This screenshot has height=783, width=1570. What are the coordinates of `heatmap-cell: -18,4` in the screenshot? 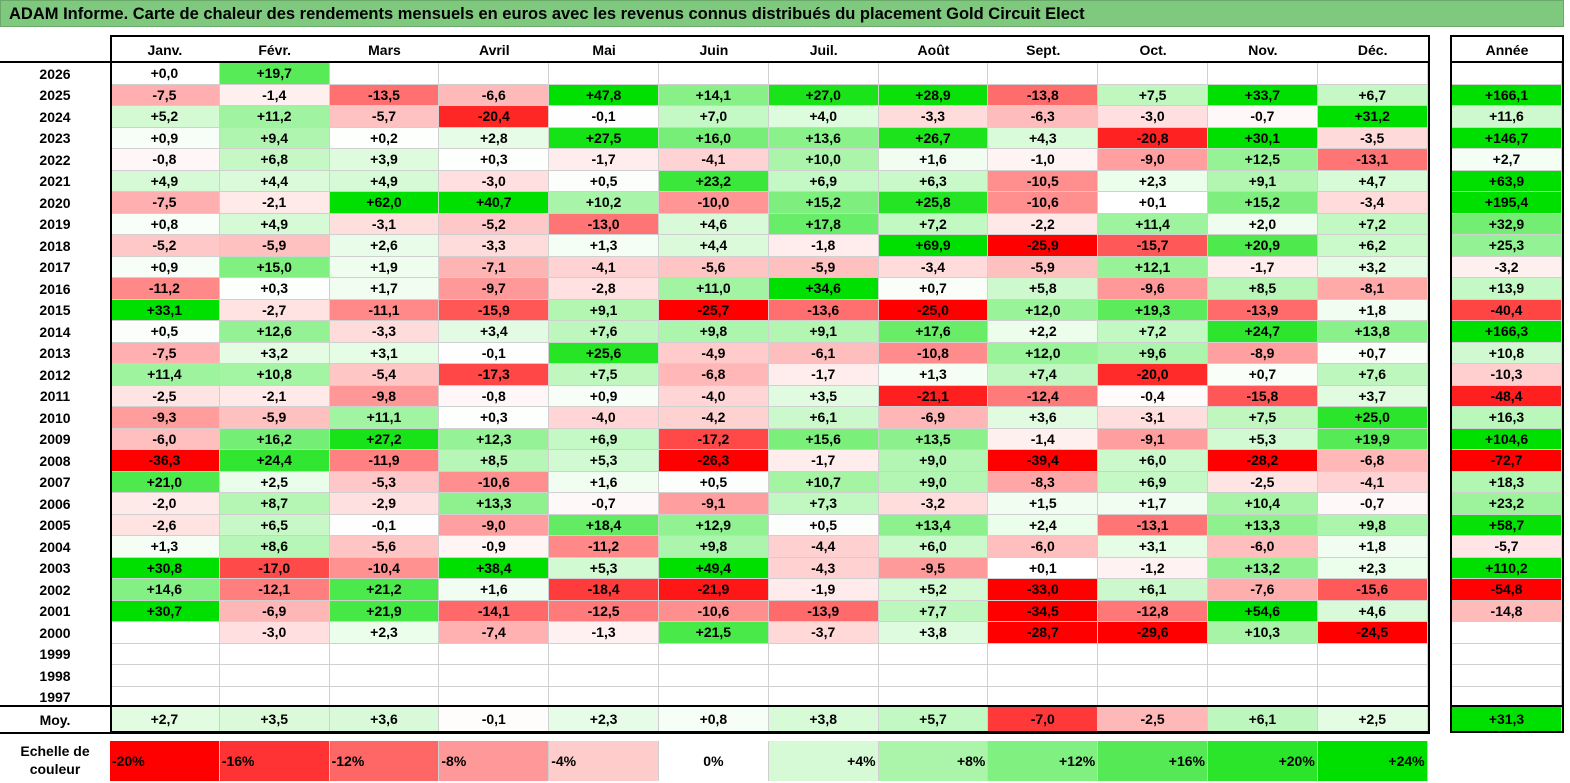 It's located at (604, 590).